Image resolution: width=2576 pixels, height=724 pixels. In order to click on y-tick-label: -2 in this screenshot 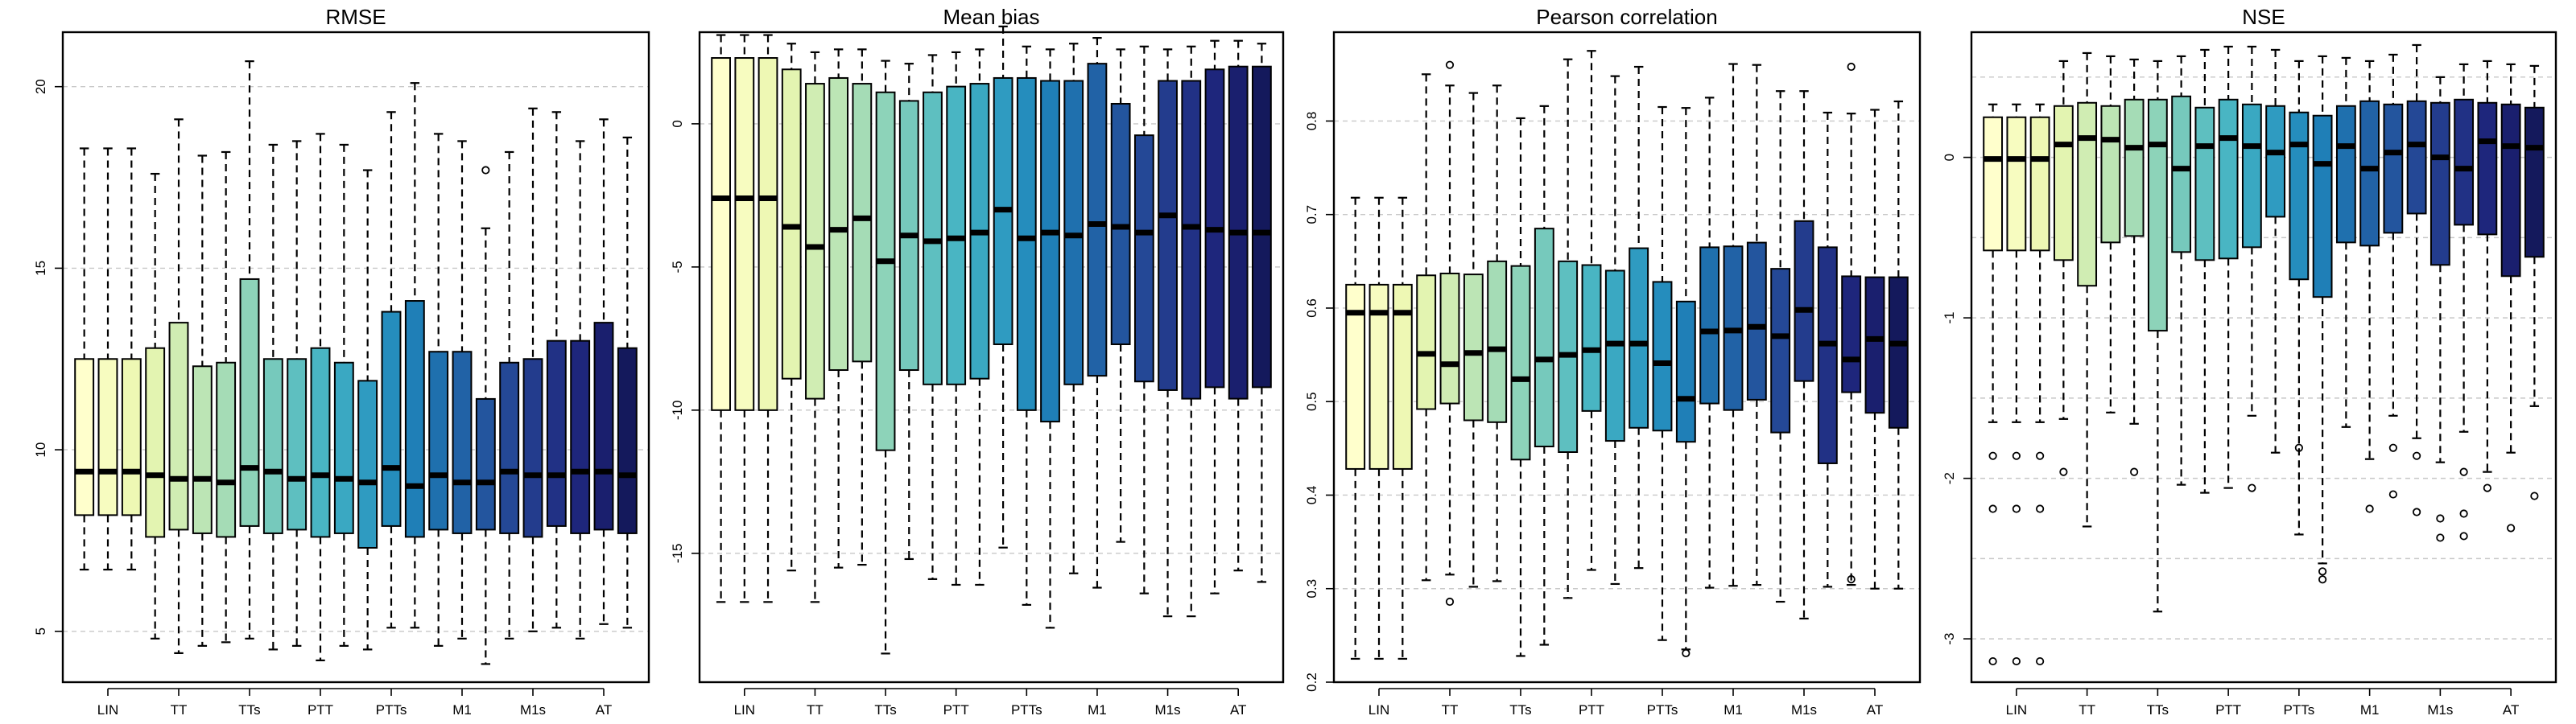, I will do `click(1949, 478)`.